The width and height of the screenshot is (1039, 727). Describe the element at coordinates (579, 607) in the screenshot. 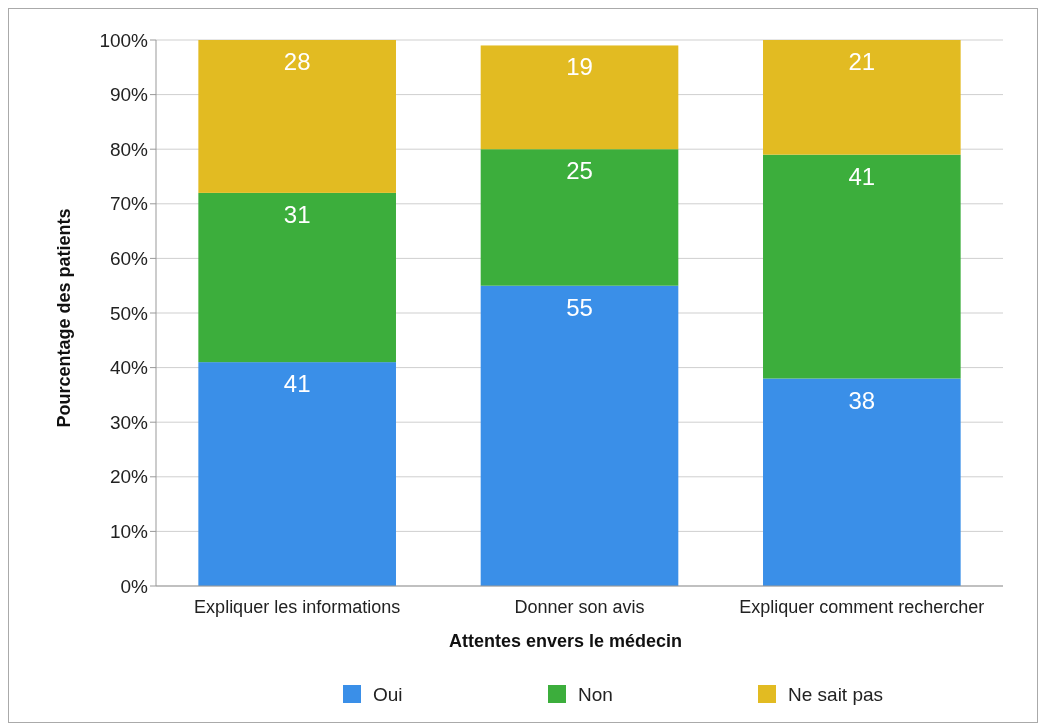

I see `x-tick-label: Donner son avis` at that location.